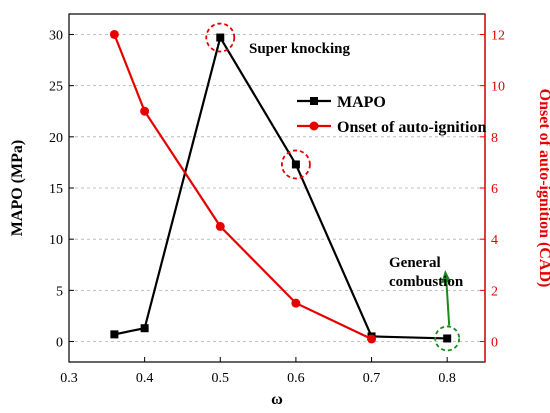  Describe the element at coordinates (221, 378) in the screenshot. I see `x-tick-label: 0.5` at that location.